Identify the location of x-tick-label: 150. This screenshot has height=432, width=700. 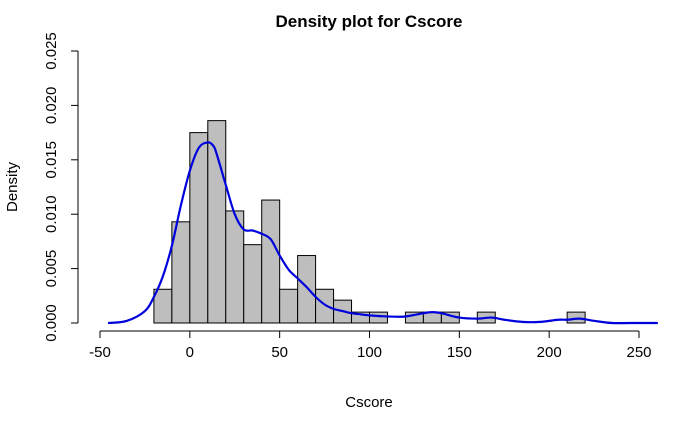
(459, 352).